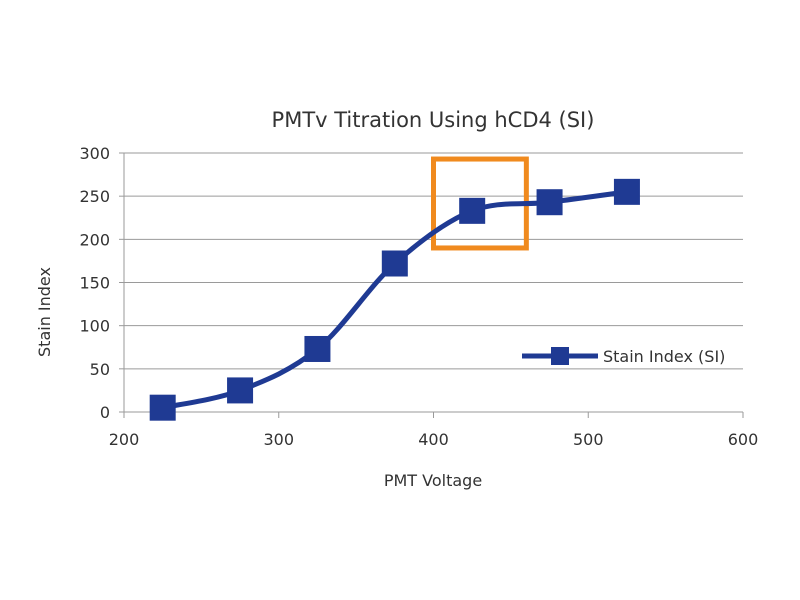 The width and height of the screenshot is (800, 600). Describe the element at coordinates (100, 369) in the screenshot. I see `y-tick-label: 50` at that location.